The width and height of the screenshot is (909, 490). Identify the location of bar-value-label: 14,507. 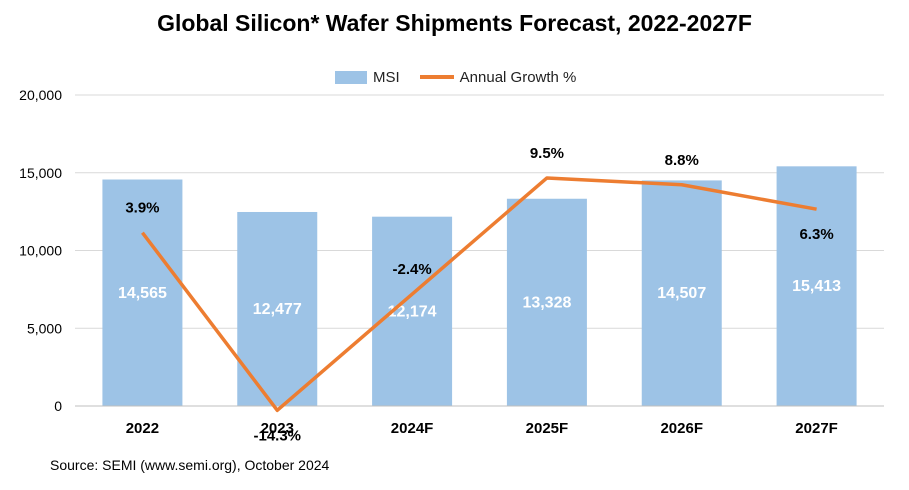
(681, 293).